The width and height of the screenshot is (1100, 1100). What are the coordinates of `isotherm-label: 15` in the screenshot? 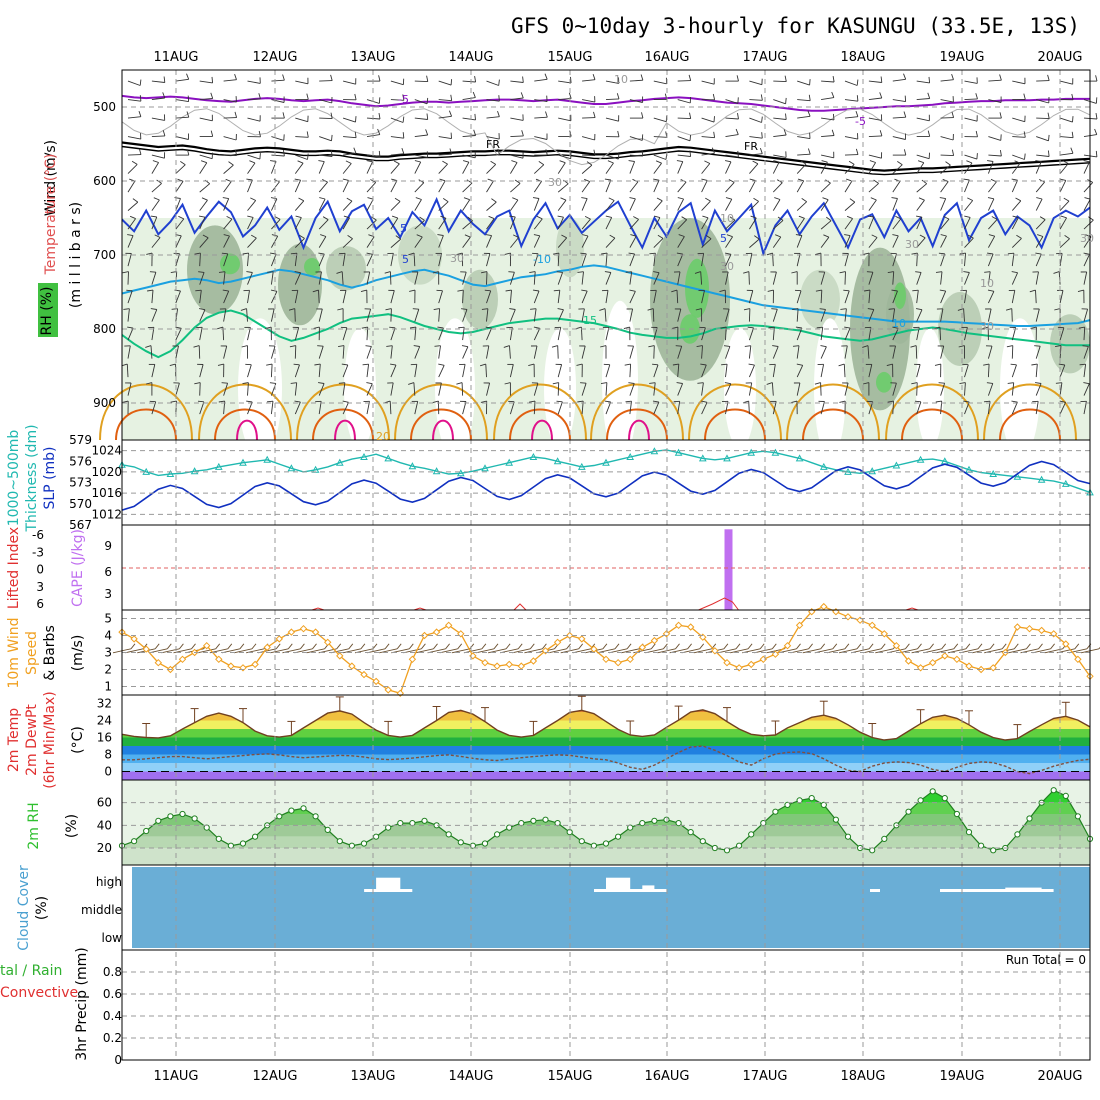 It's located at (590, 320).